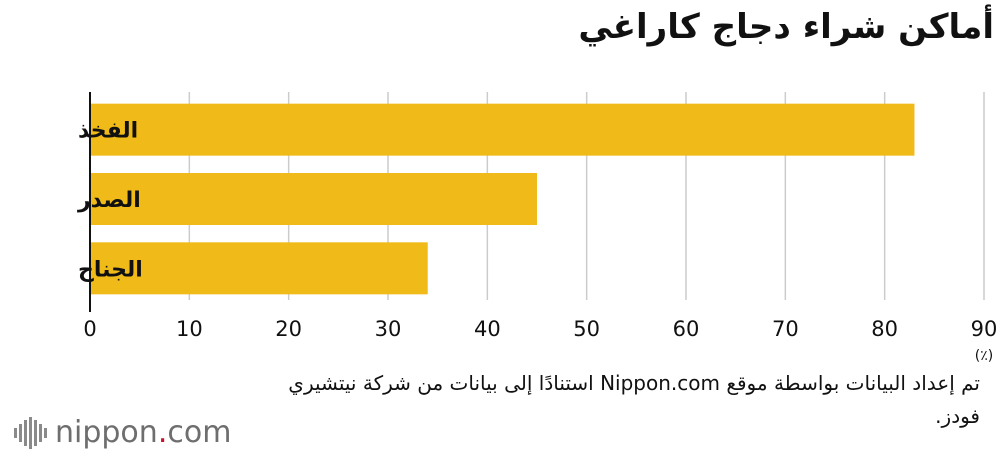  I want to click on category-labels: الفخذ الصدر الجناح, so click(110, 201).